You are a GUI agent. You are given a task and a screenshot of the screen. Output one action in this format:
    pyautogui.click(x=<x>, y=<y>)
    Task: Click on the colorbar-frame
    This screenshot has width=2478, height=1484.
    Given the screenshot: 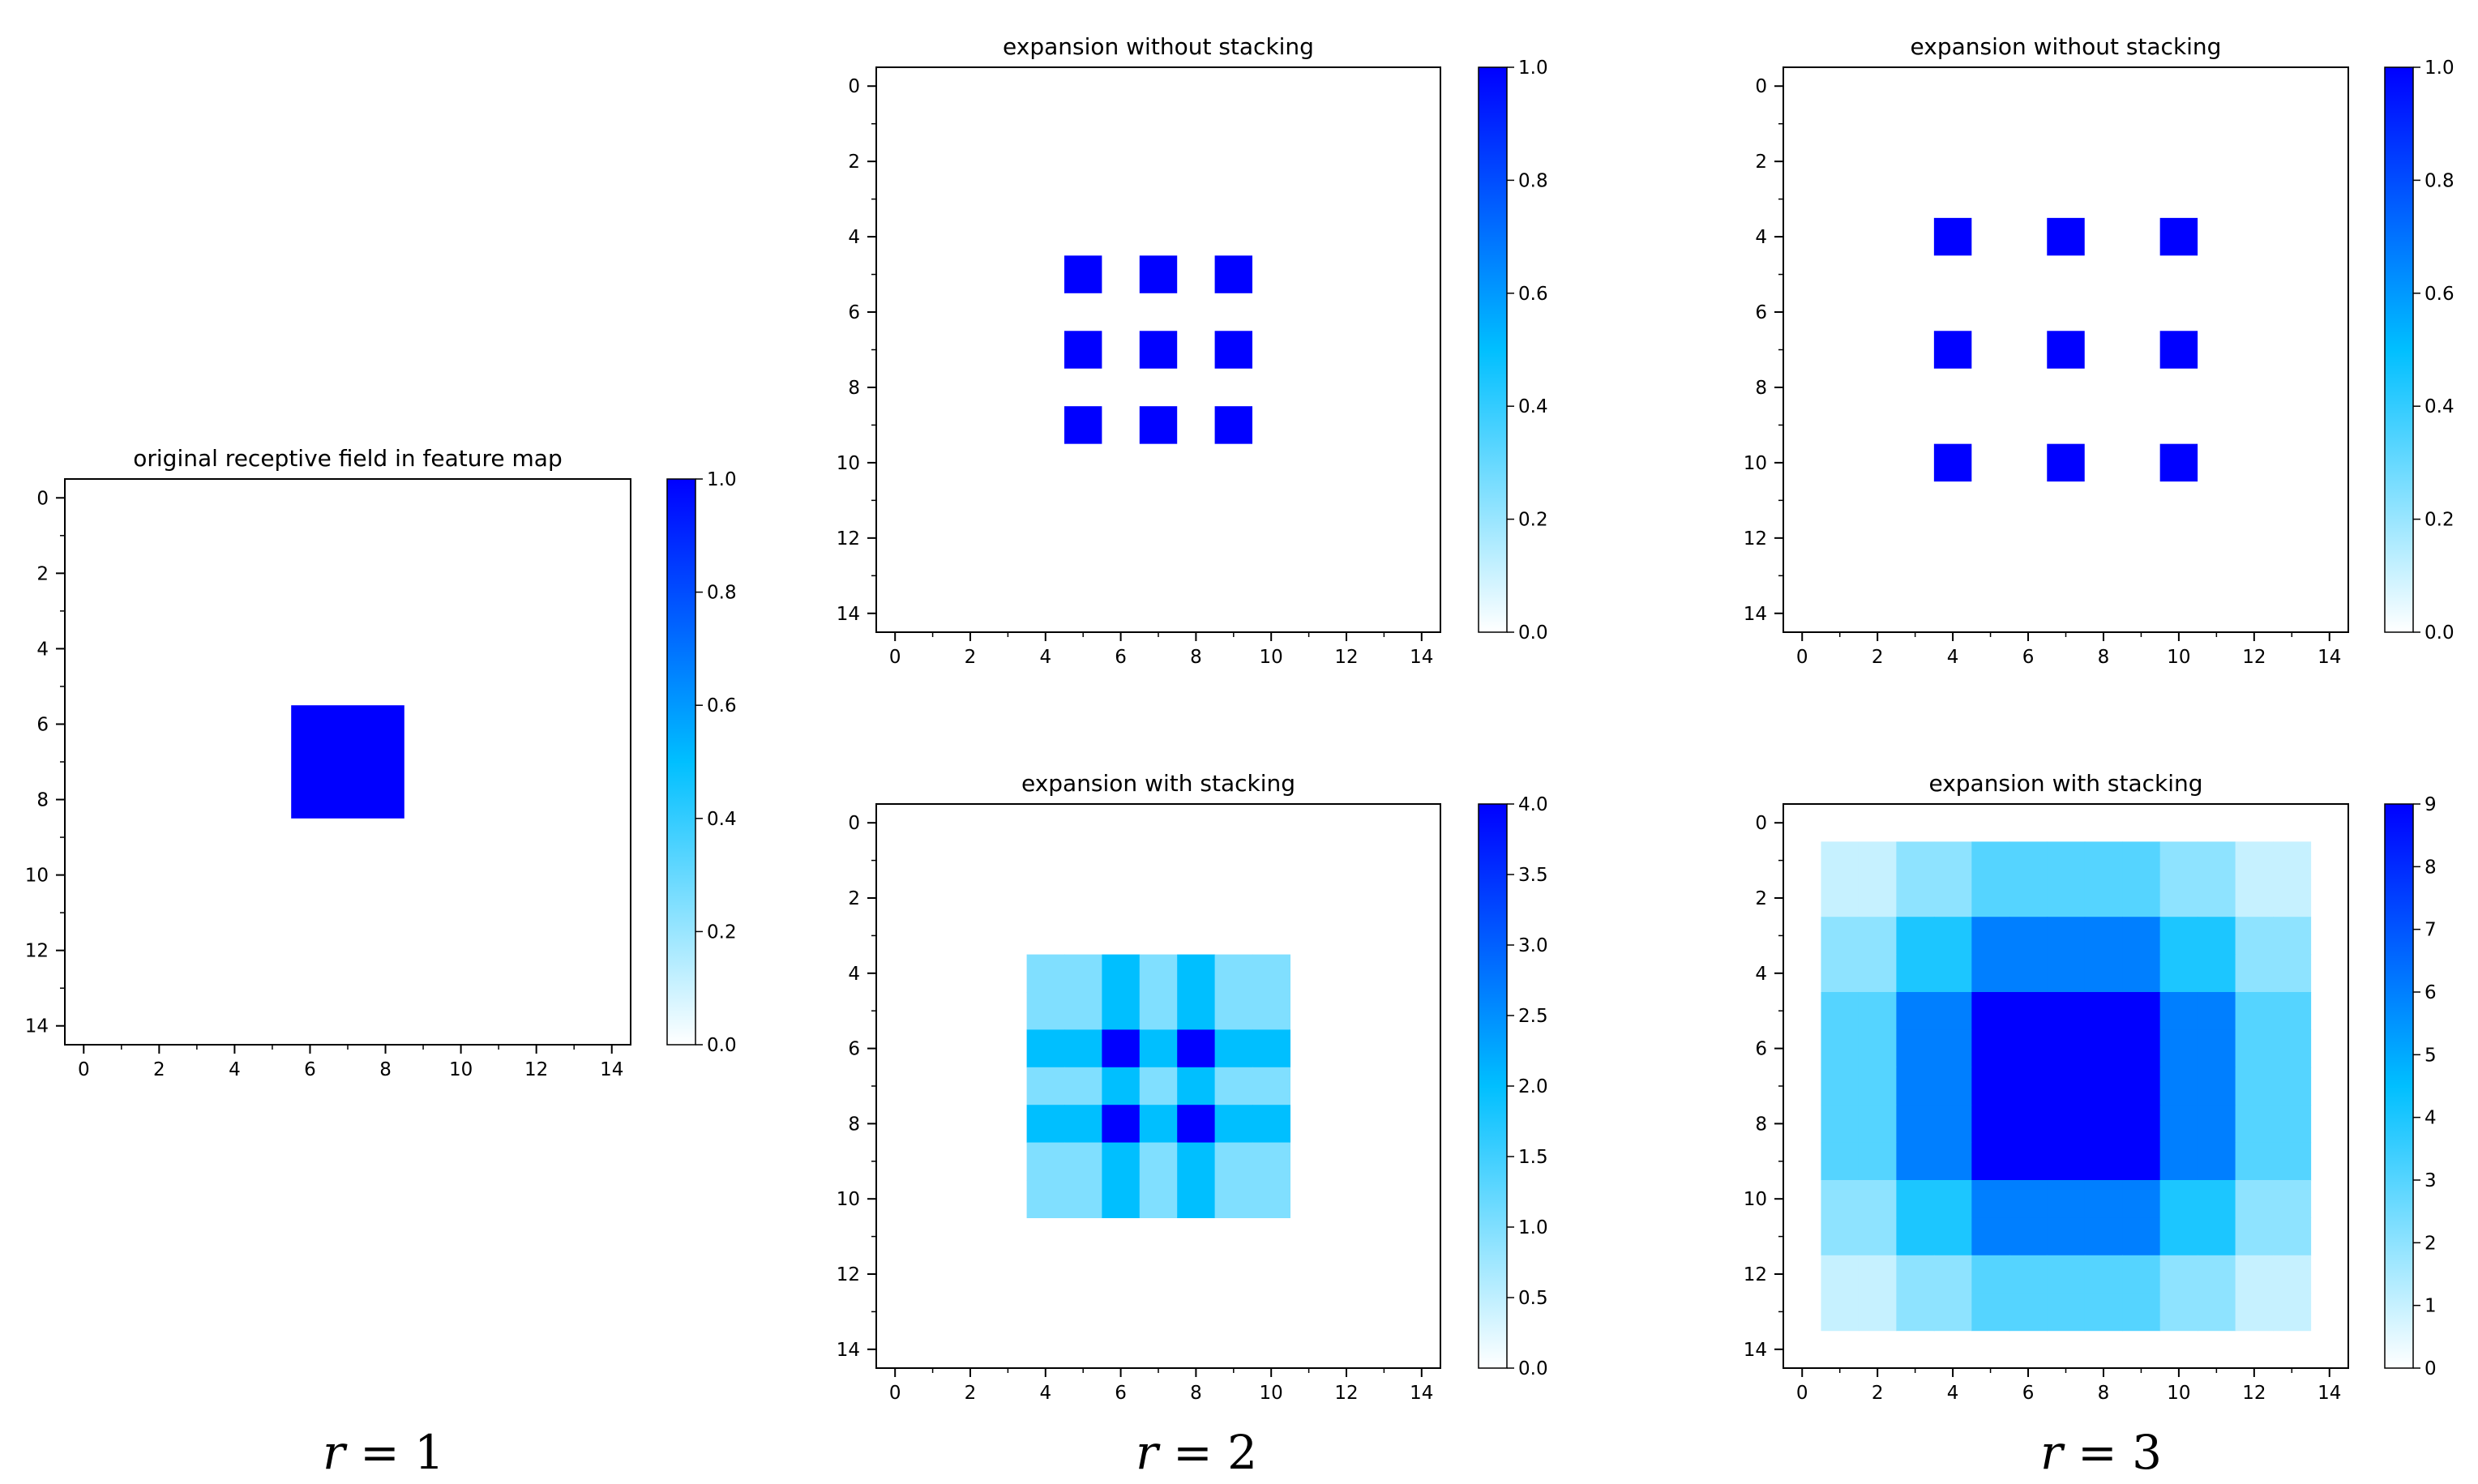 What is the action you would take?
    pyautogui.click(x=2399, y=1086)
    